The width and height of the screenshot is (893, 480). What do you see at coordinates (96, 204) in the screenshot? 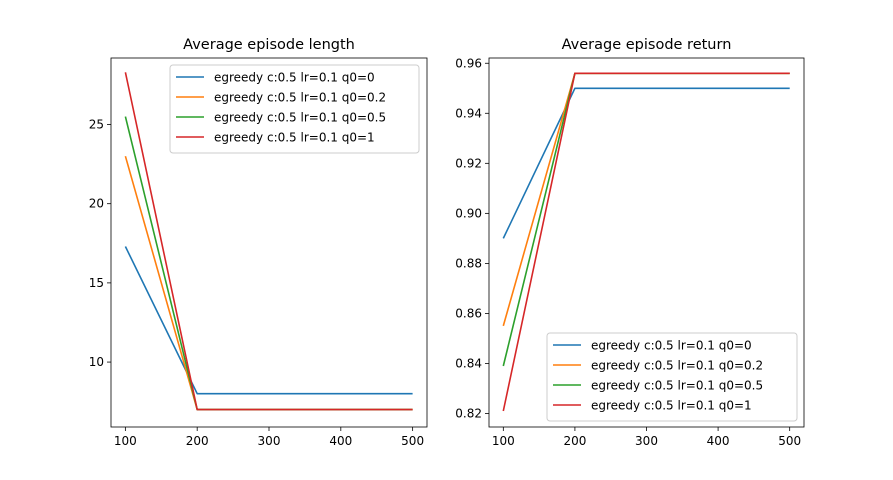
I see `y-tick-label: 20` at bounding box center [96, 204].